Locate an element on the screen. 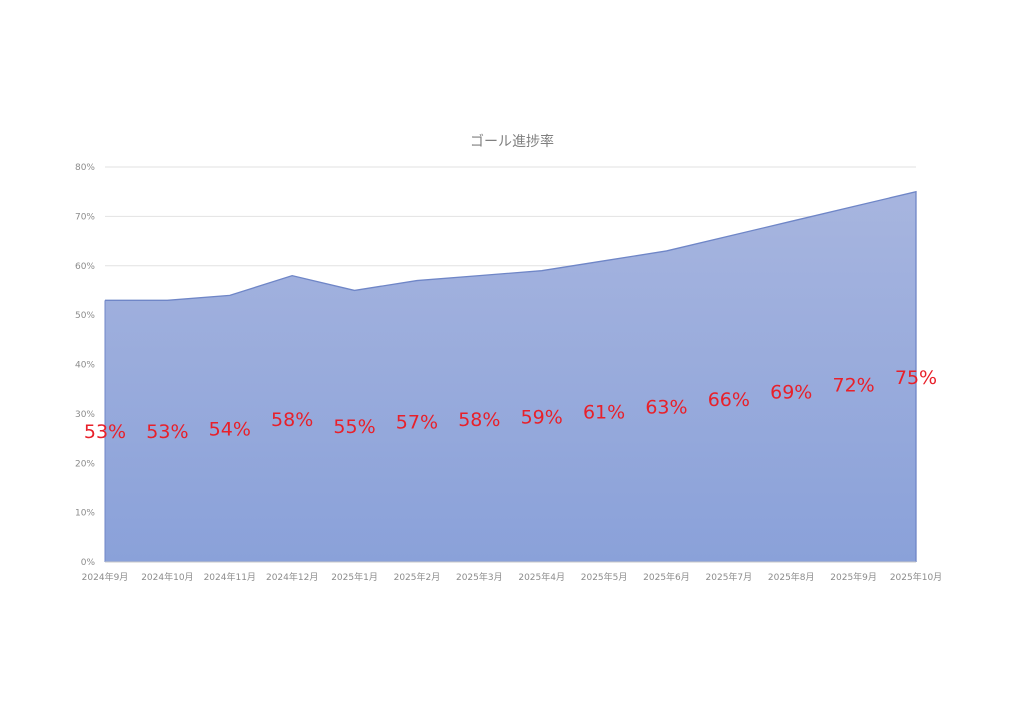  y-tick-label: 20% is located at coordinates (85, 464).